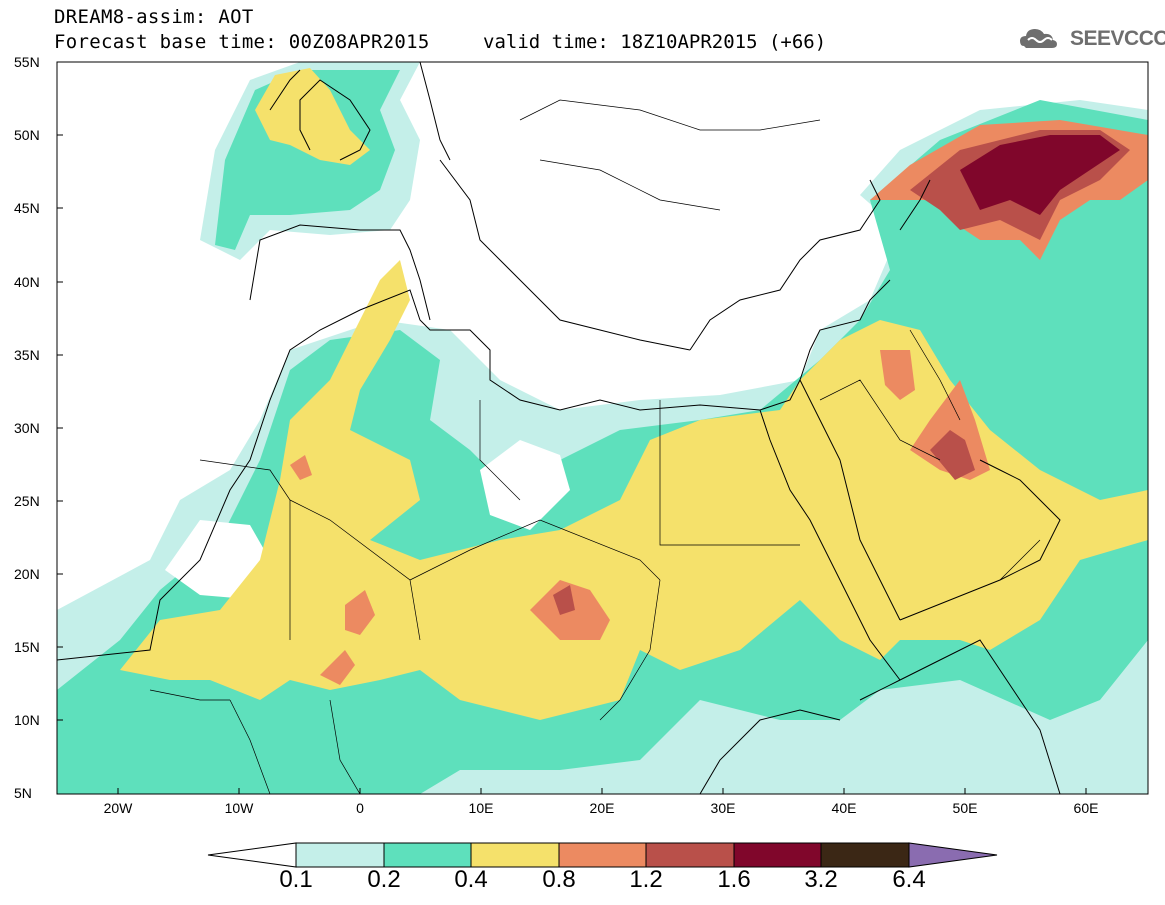 The image size is (1165, 905). I want to click on lon-label-10w: 10W, so click(239, 808).